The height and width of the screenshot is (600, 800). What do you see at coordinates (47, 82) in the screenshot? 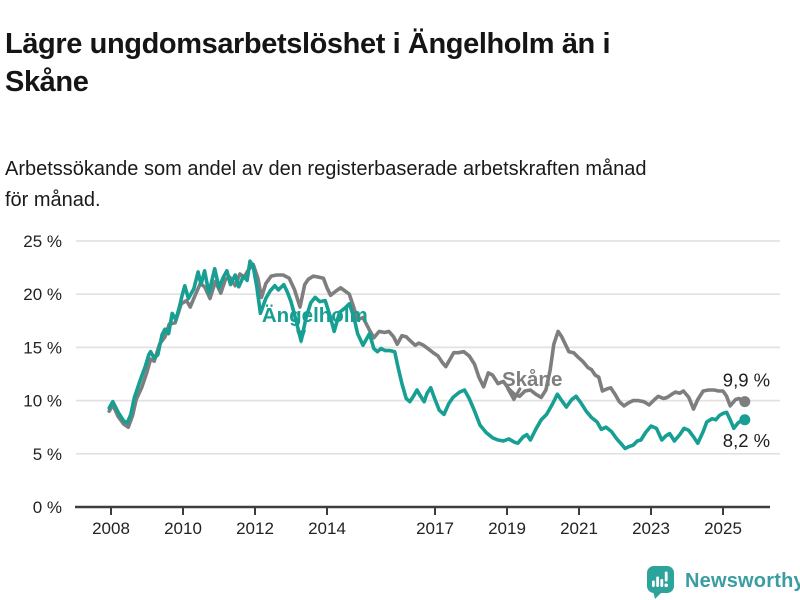
I see `page-title-line2: Skåne` at bounding box center [47, 82].